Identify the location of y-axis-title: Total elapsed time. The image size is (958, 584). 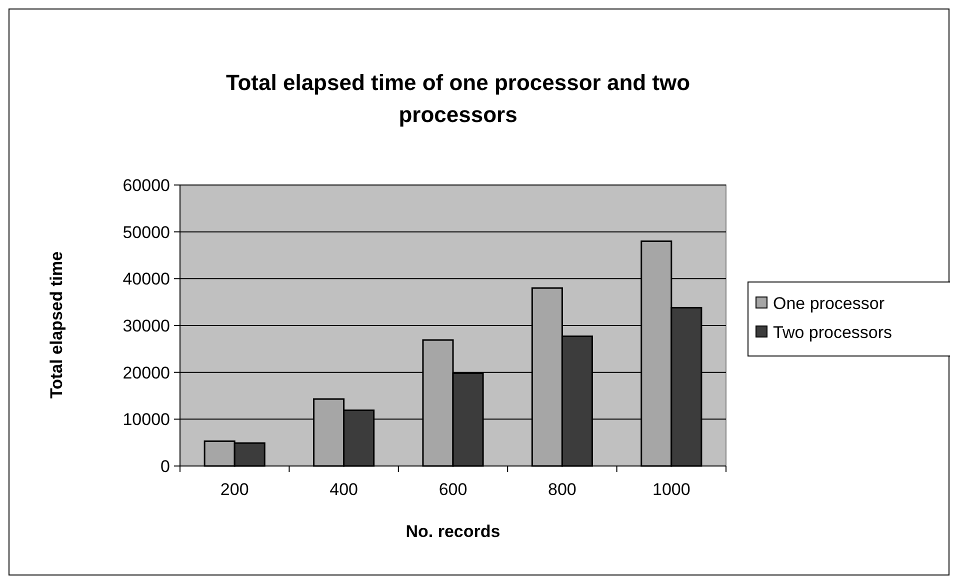
(56, 325).